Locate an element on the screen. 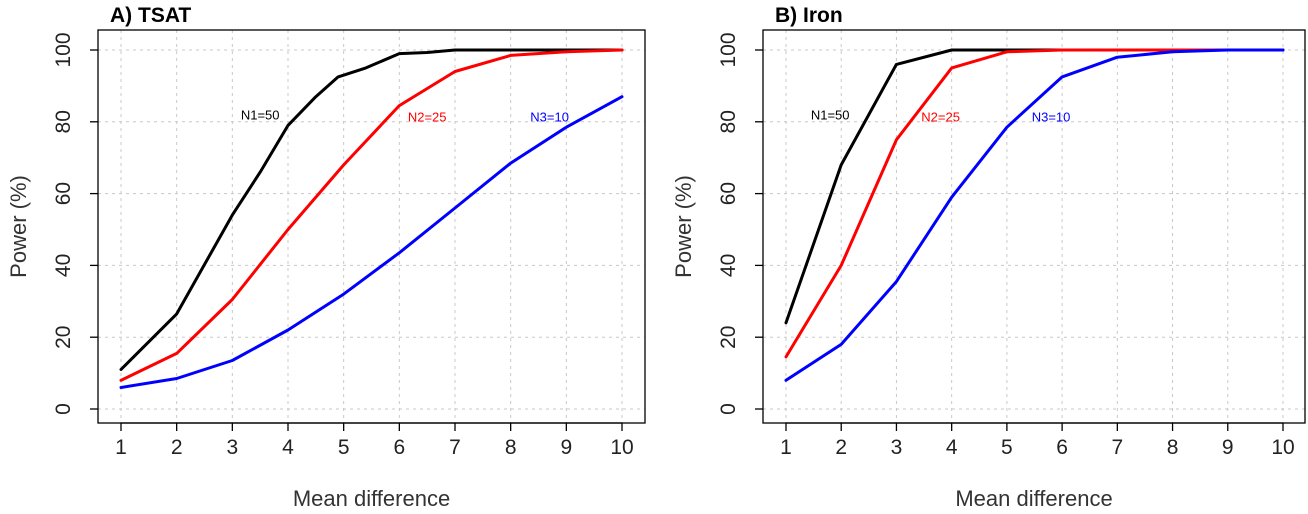  panel-title: A) TSAT is located at coordinates (150, 15).